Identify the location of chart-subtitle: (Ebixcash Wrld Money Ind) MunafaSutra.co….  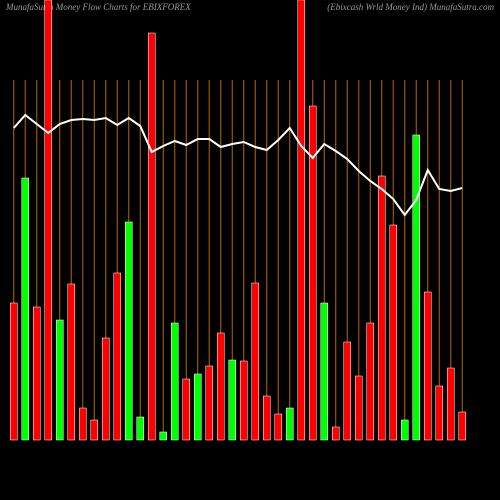
(410, 7).